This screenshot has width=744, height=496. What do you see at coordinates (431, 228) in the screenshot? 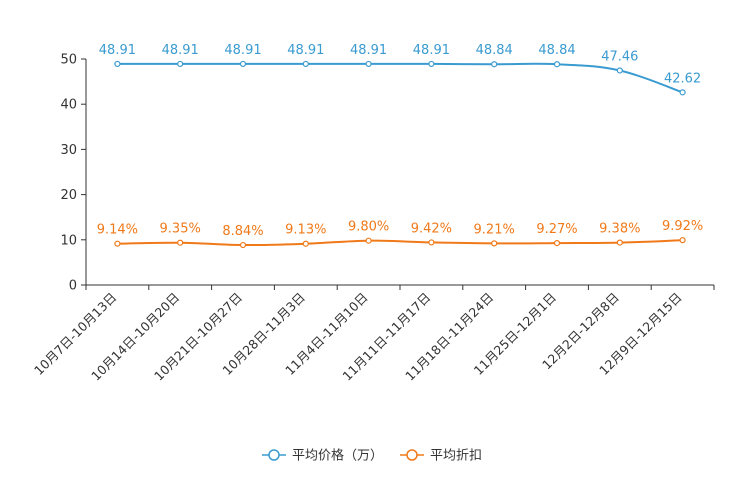
I see `data-label: 9.42%` at bounding box center [431, 228].